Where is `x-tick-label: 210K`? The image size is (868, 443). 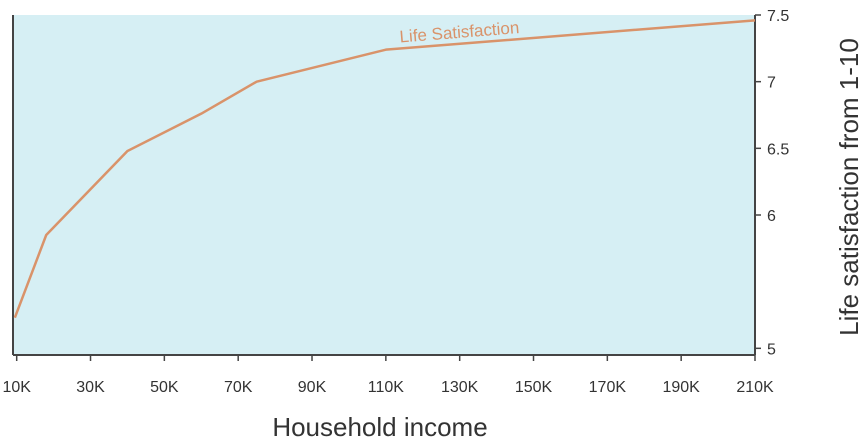
x-tick-label: 210K is located at coordinates (755, 387).